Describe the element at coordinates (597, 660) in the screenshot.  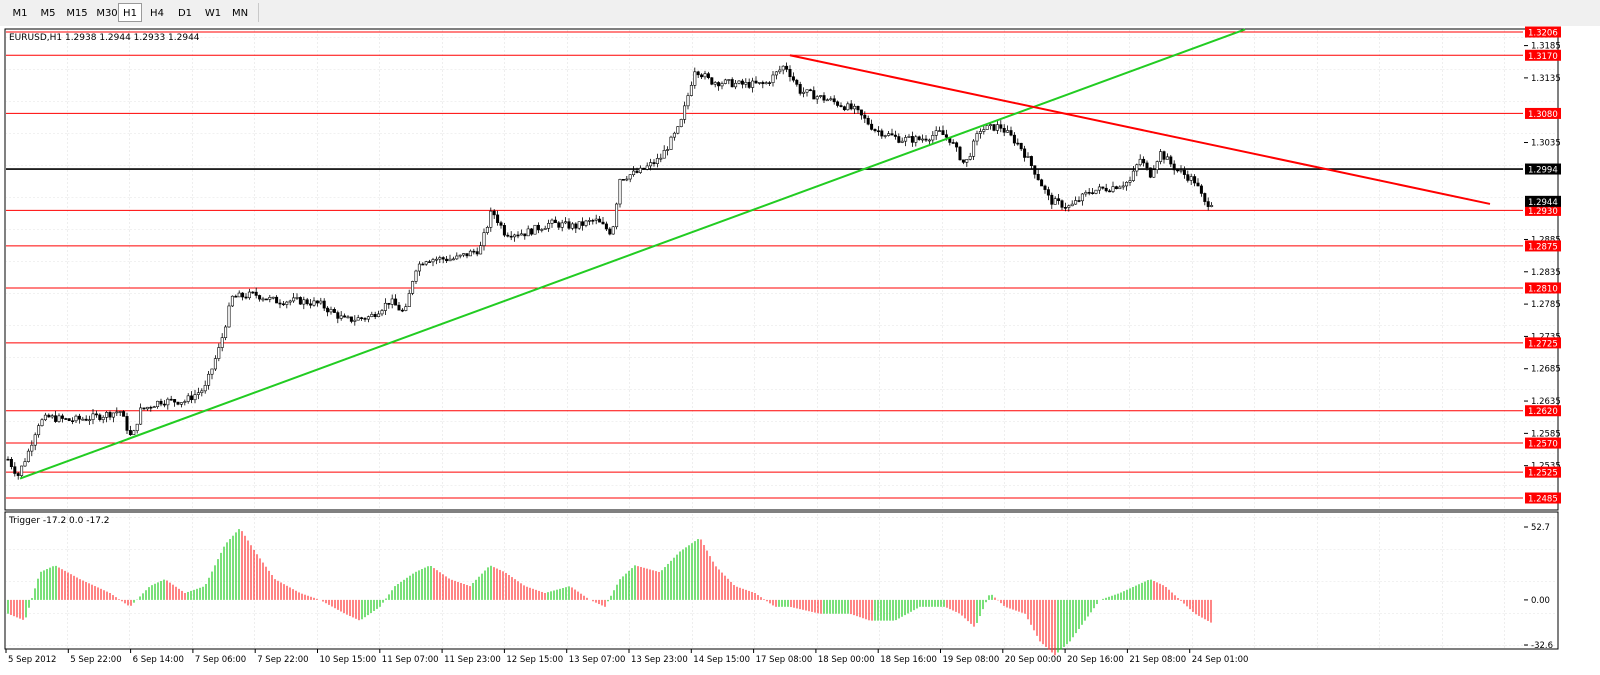
I see `time-axis-label: 13 Sep 07:00` at that location.